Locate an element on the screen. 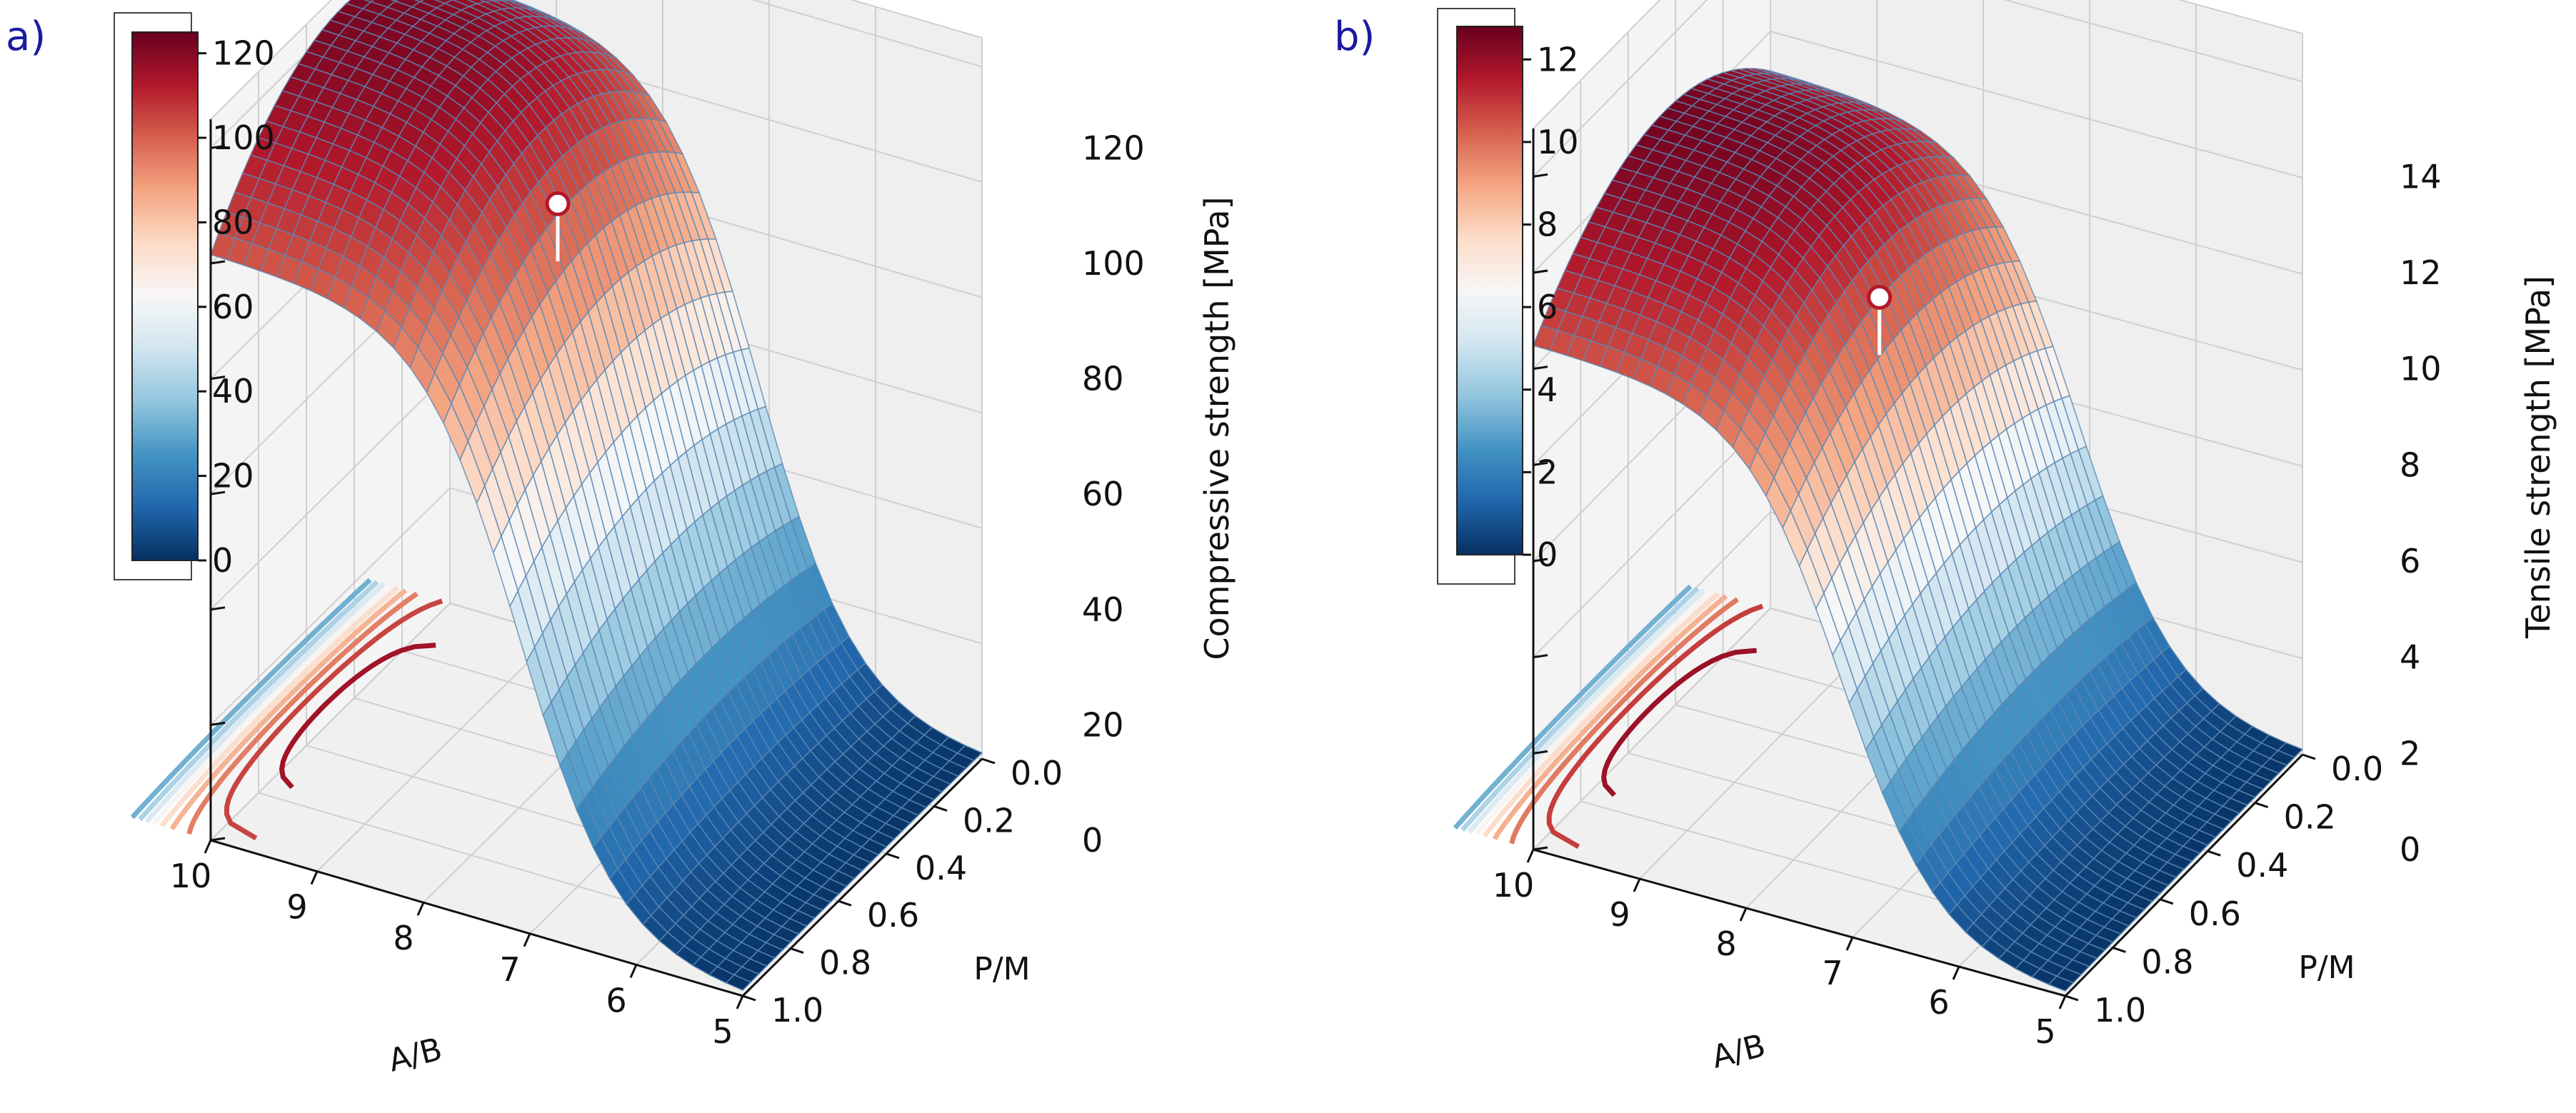 The image size is (2576, 1113). p0-y-tick-label: 1.0 is located at coordinates (797, 1010).